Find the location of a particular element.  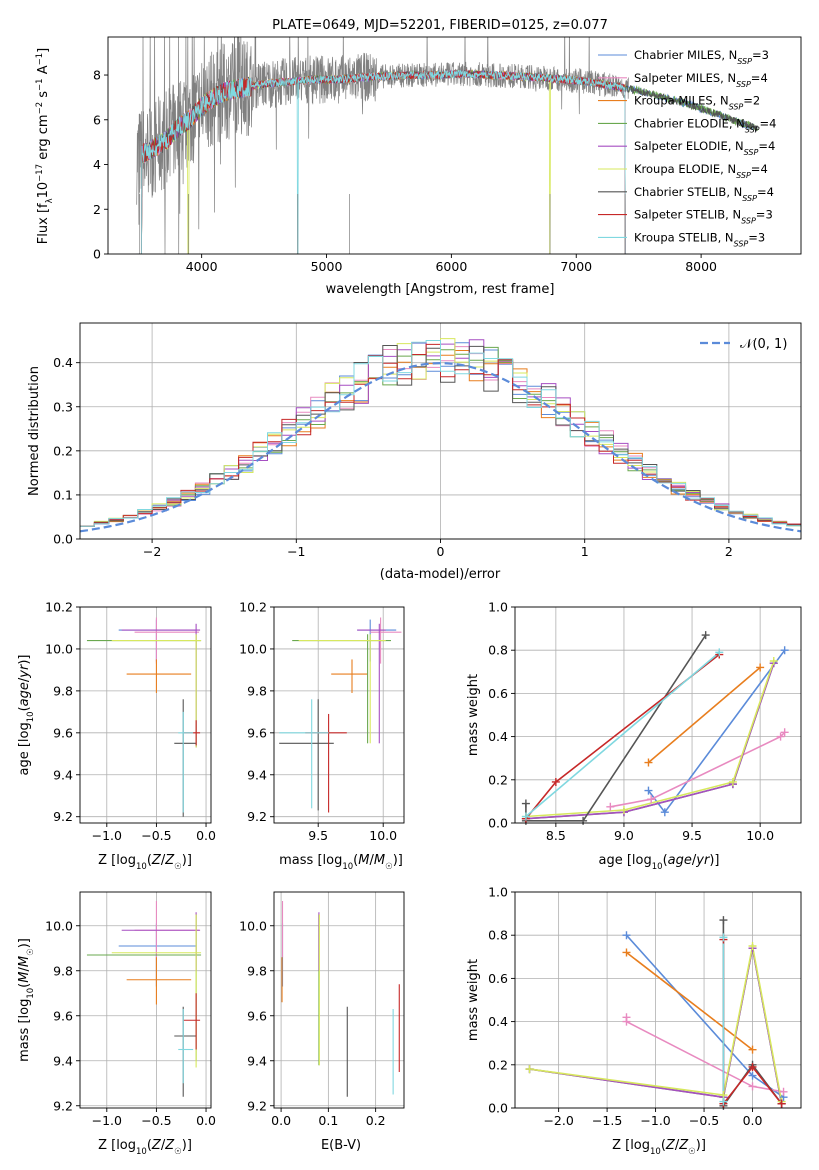

y-axis-label: age [log10(age/yr)] is located at coordinates (26, 715).